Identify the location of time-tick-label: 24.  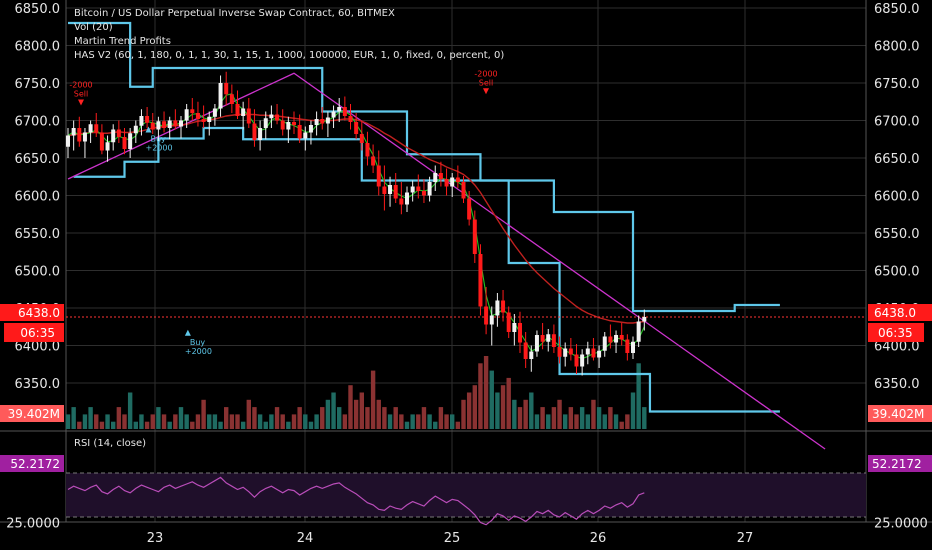
(305, 538).